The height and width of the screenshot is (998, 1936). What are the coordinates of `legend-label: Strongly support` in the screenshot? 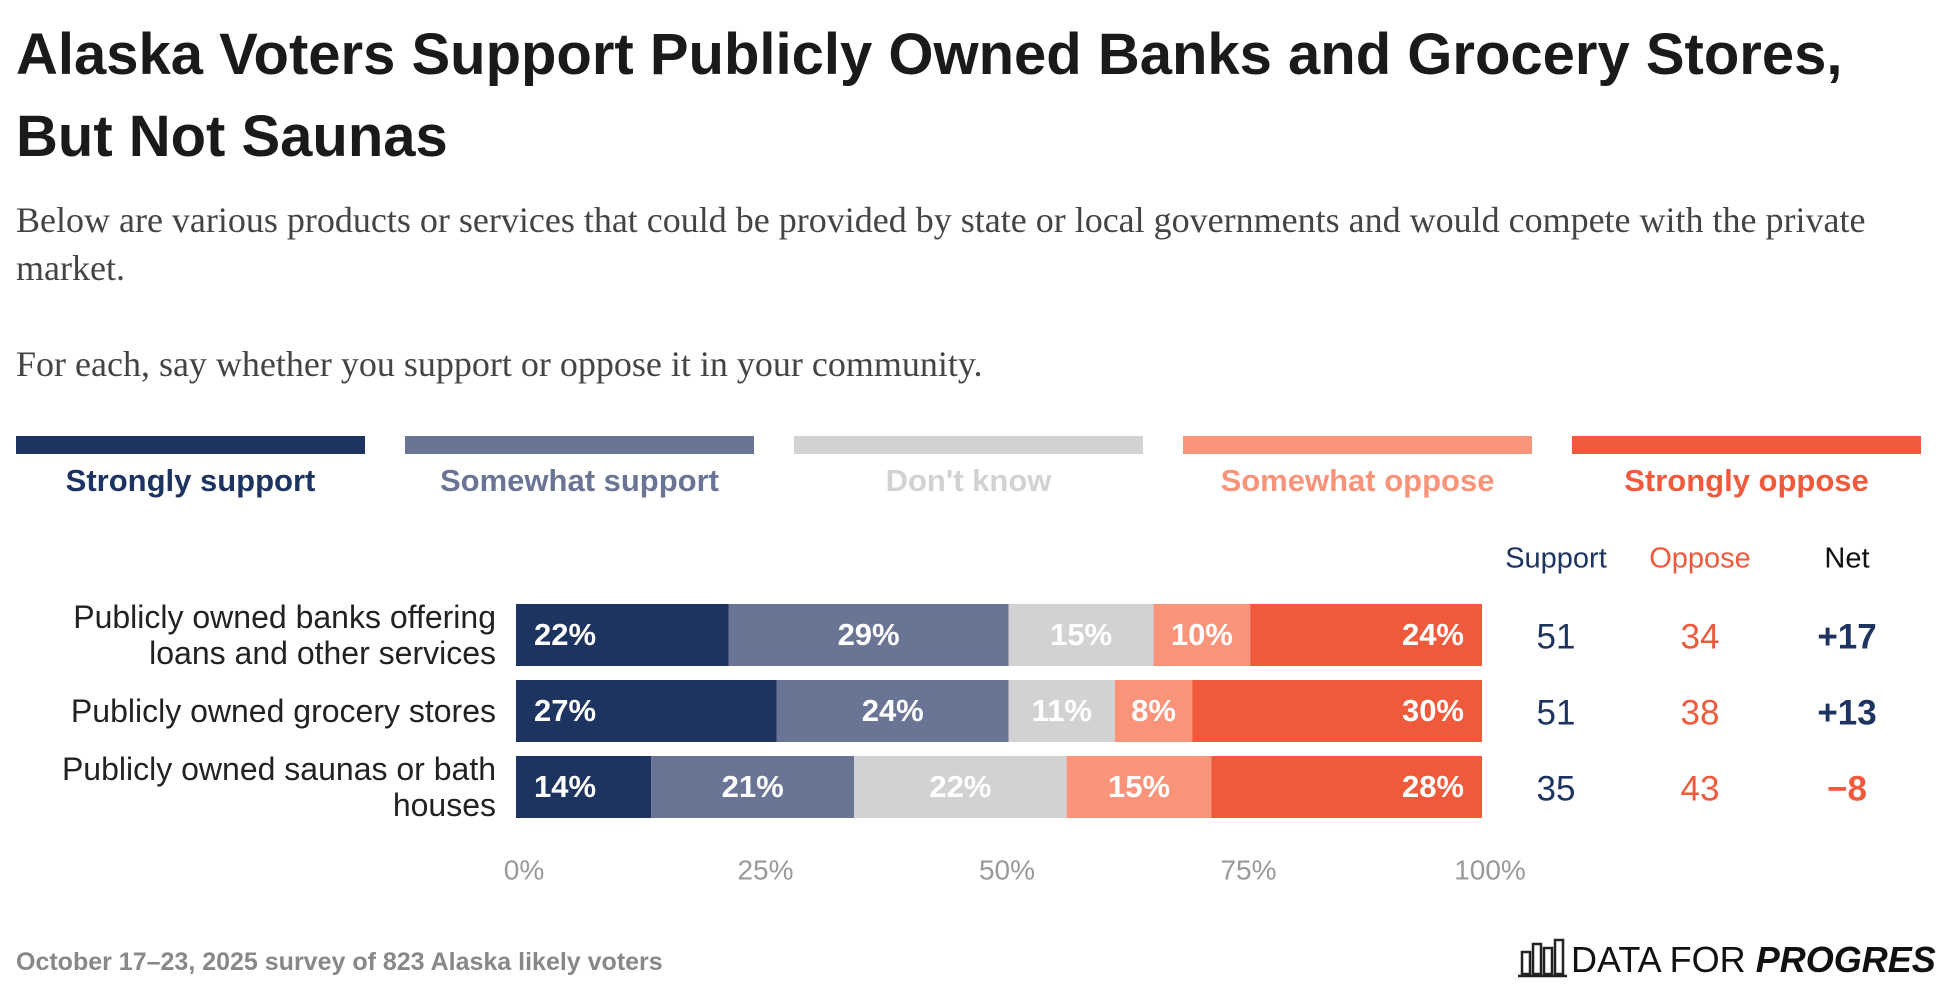 It's located at (191, 480).